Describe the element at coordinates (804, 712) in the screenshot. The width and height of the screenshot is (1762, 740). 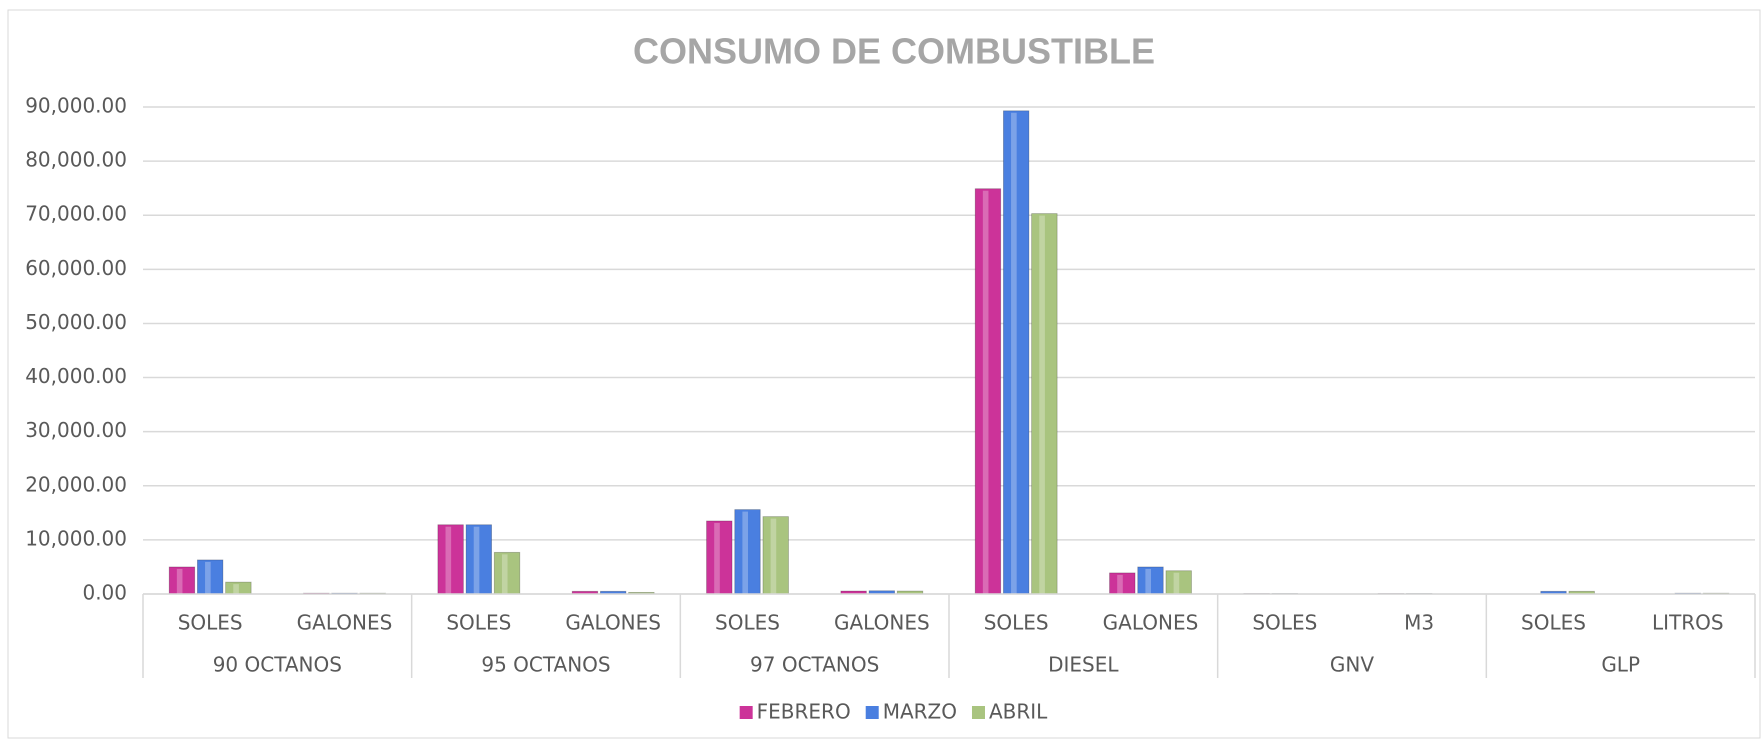
I see `legend-label: FEBRERO` at that location.